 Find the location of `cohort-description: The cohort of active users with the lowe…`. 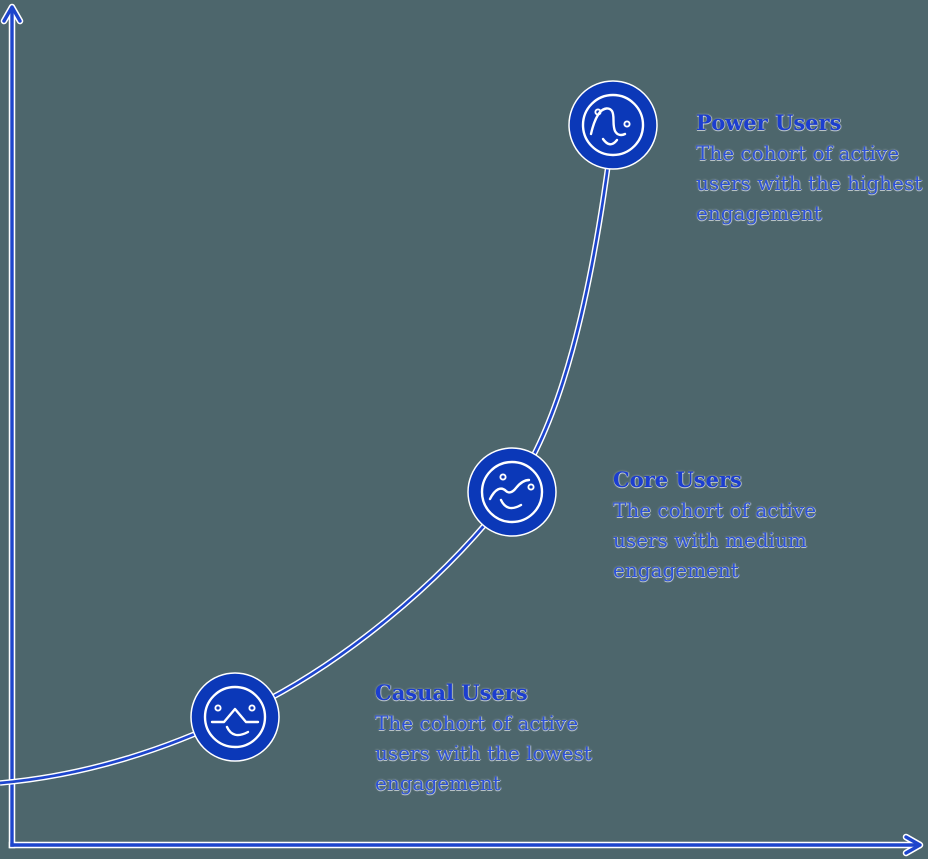

cohort-description: The cohort of active users with the lowe… is located at coordinates (495, 753).